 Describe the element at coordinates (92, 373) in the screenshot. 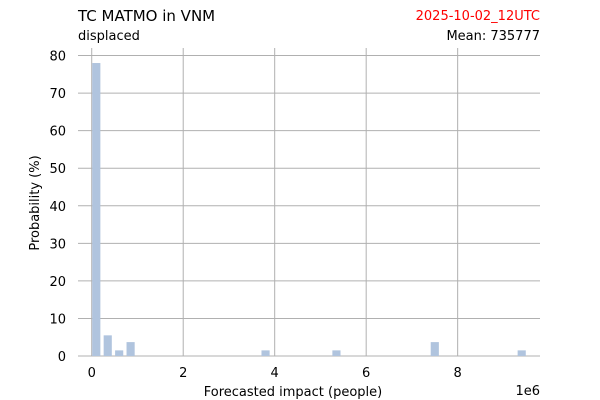

I see `x-tick-label: 0` at that location.